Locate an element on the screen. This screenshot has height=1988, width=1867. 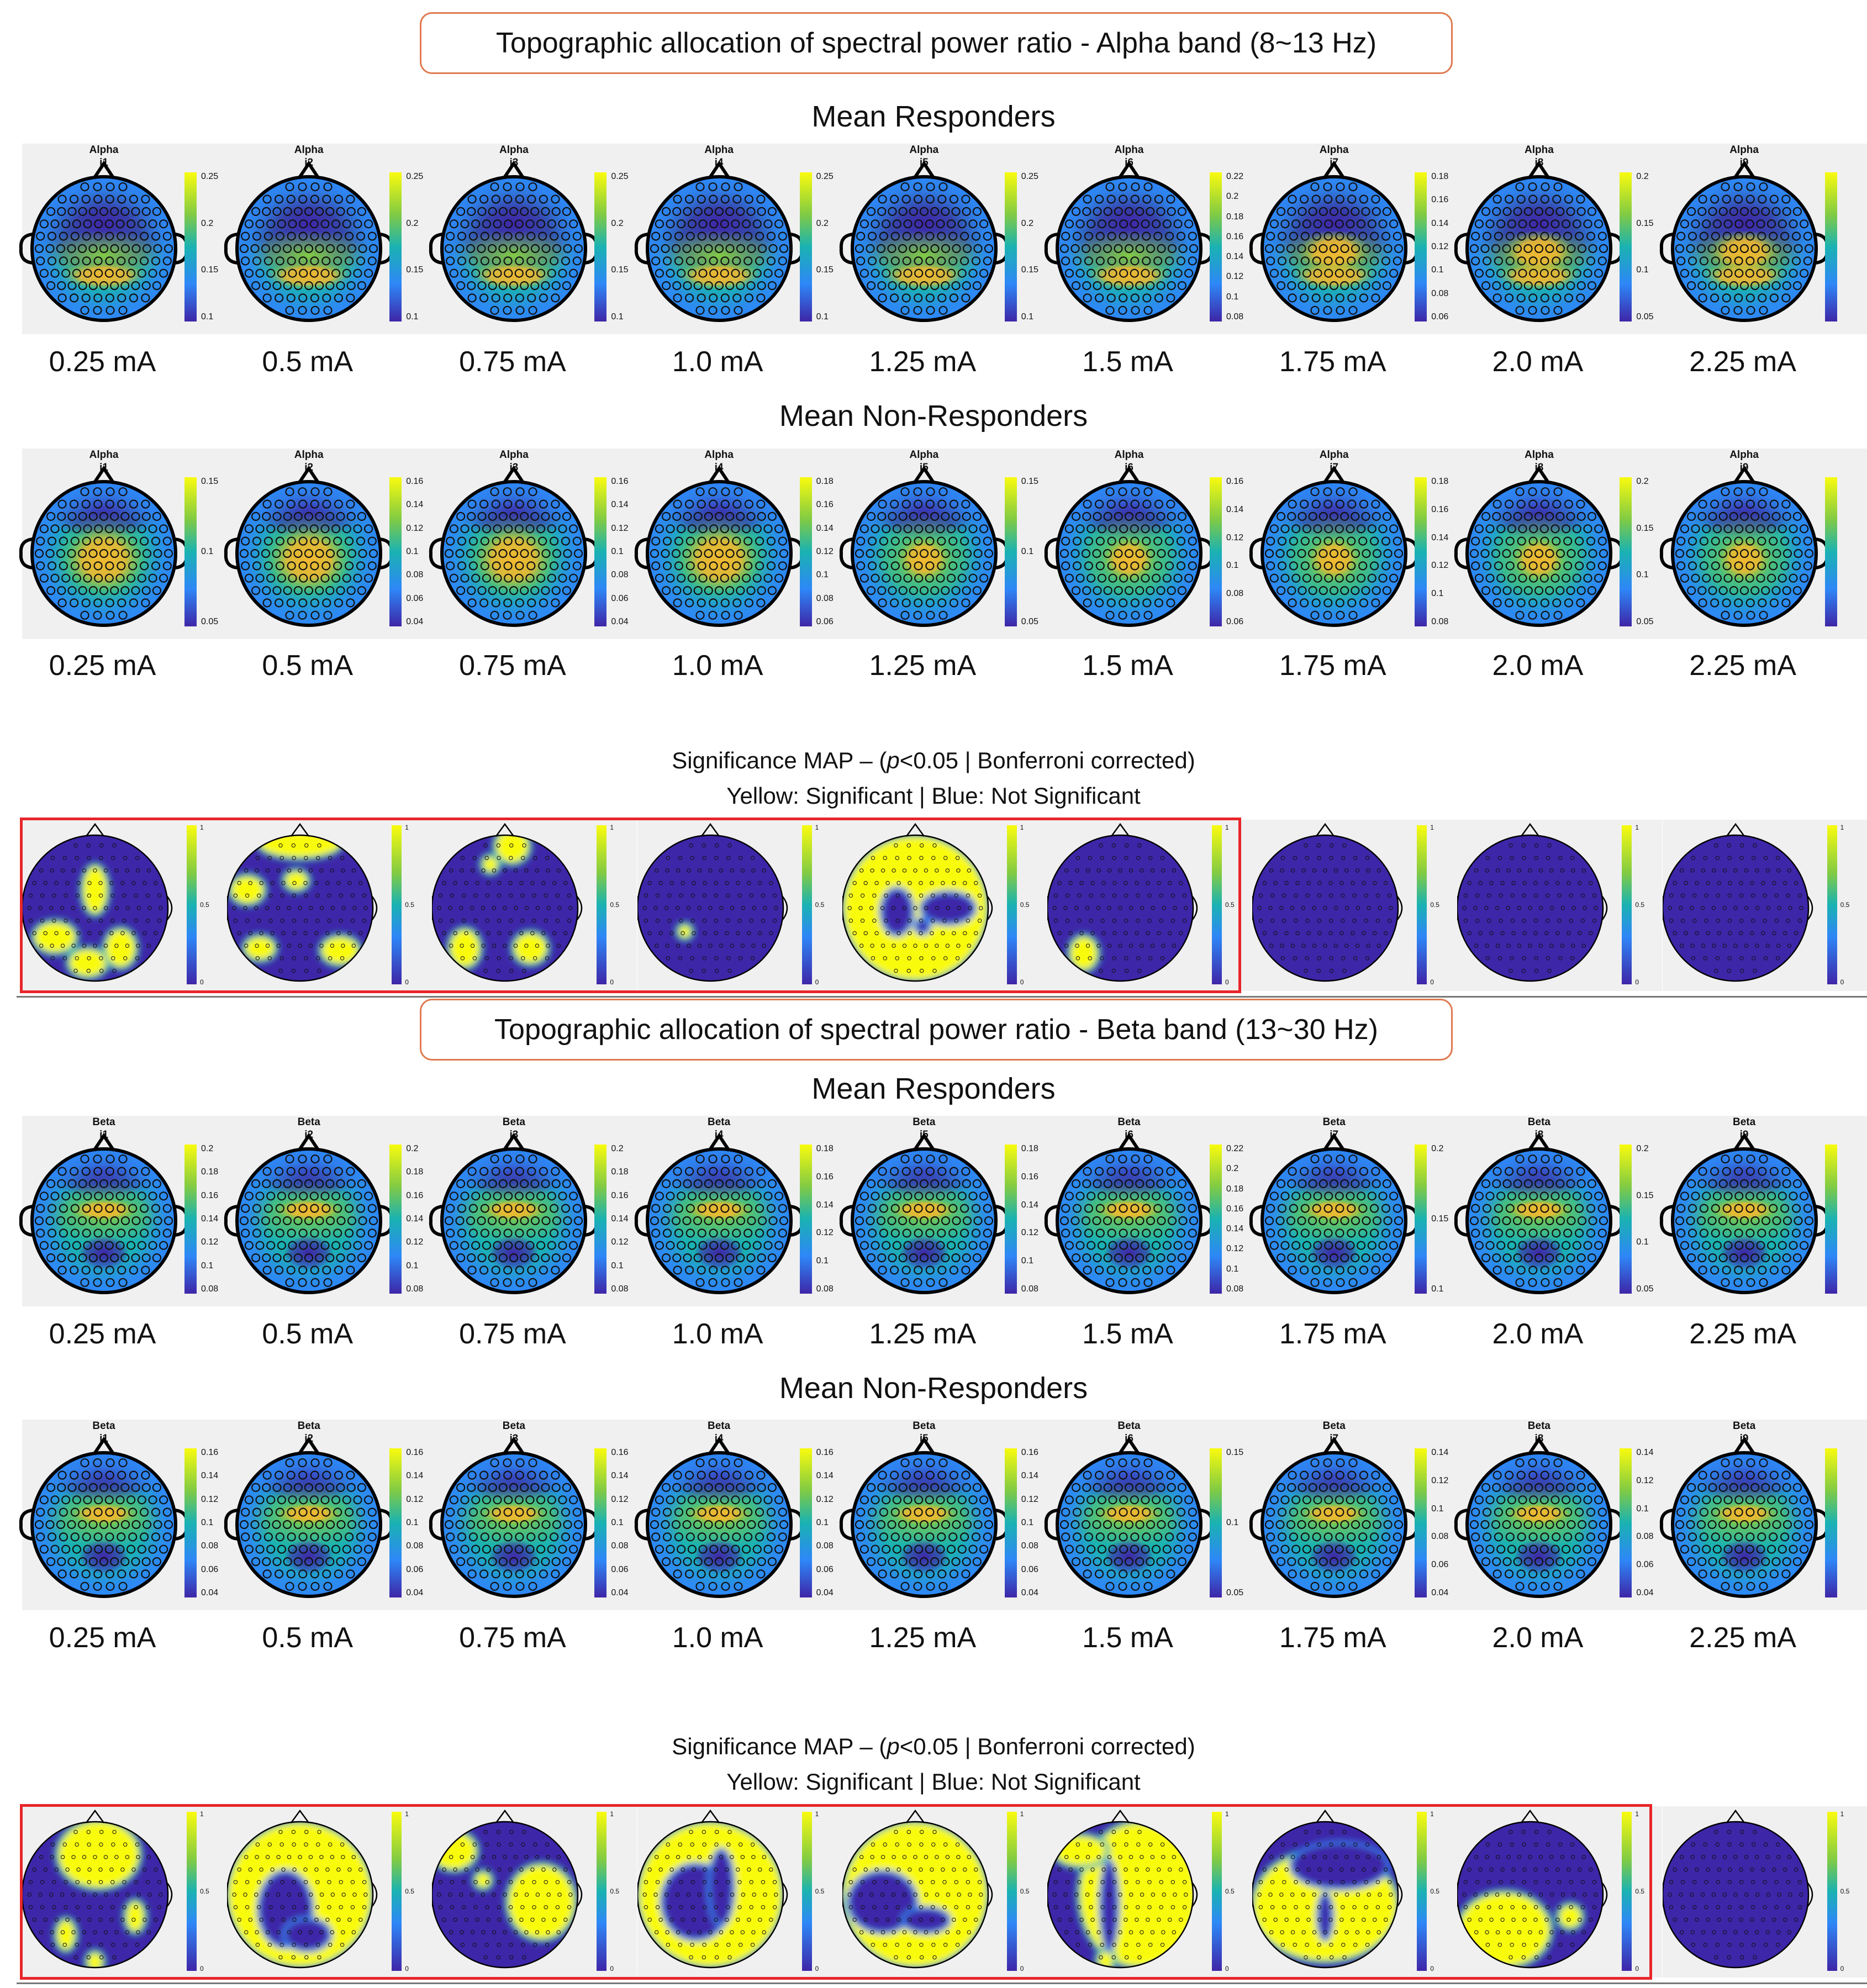
amplitude-label: 0.5 mA is located at coordinates (308, 1638).